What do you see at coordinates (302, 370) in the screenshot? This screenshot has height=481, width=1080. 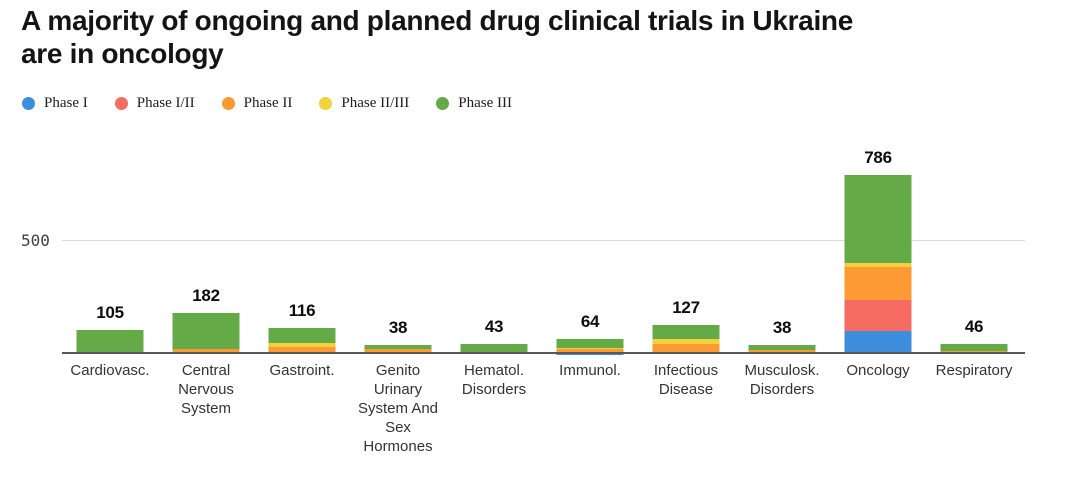 I see `x-axis-category-label: Gastroint.` at bounding box center [302, 370].